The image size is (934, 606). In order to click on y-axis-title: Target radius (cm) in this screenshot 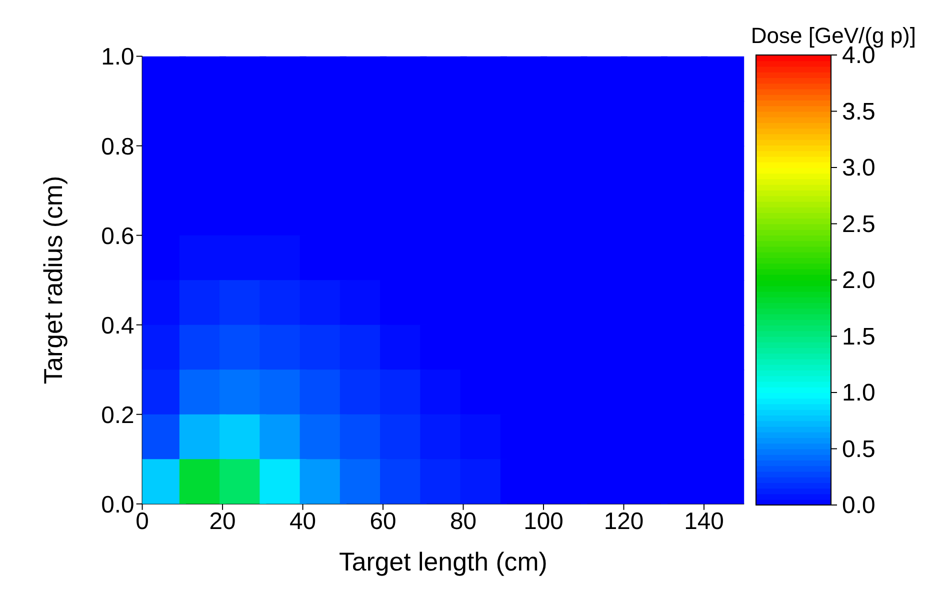, I will do `click(54, 280)`.